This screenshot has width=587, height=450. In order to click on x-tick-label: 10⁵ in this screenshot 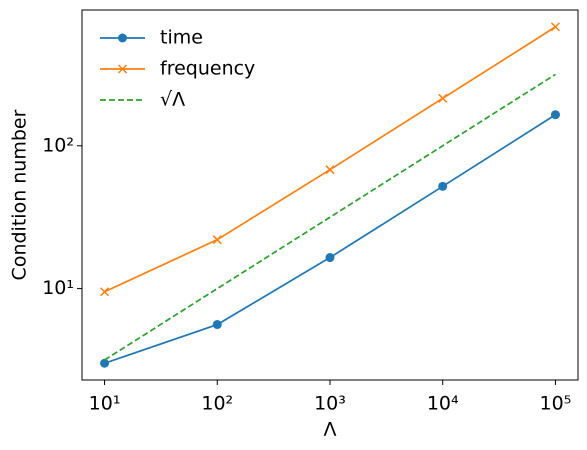, I will do `click(556, 404)`.